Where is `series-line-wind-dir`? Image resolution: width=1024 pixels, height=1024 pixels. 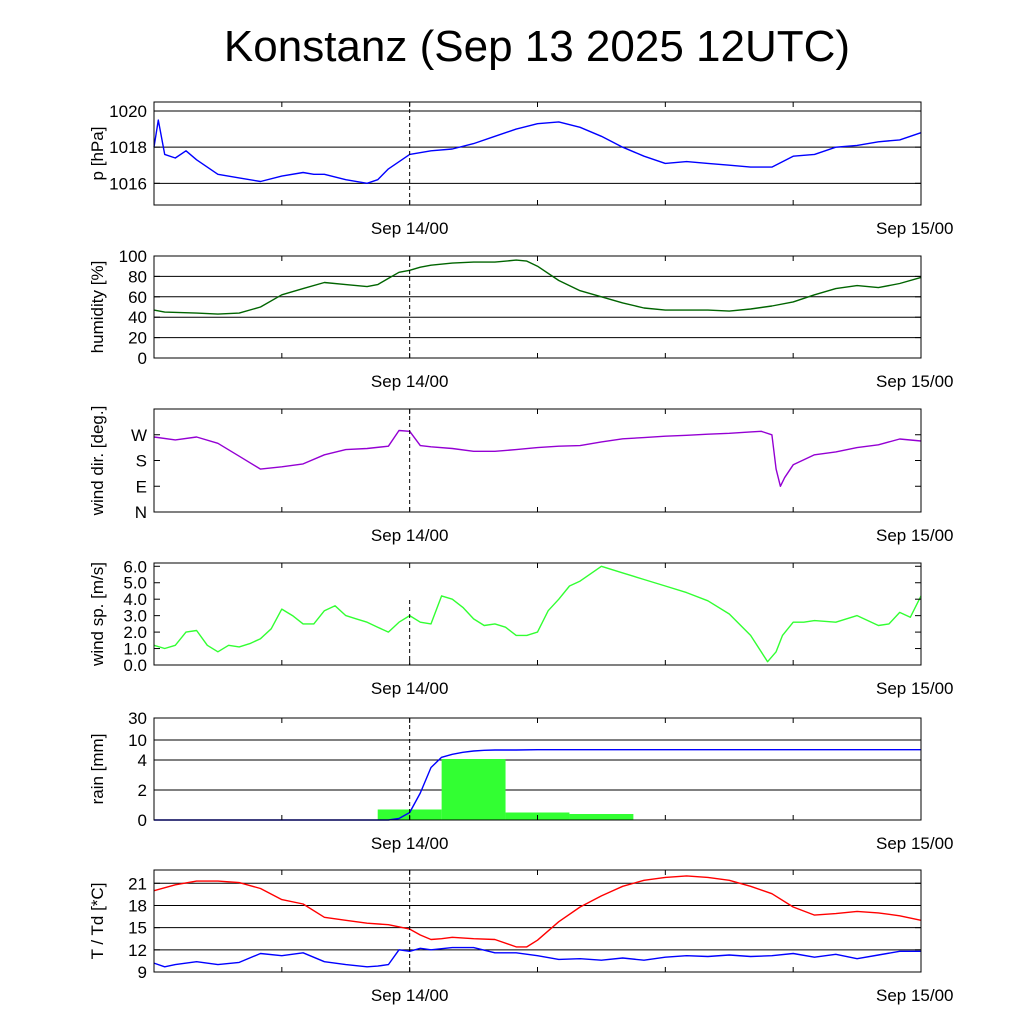
series-line-wind-dir is located at coordinates (537, 458).